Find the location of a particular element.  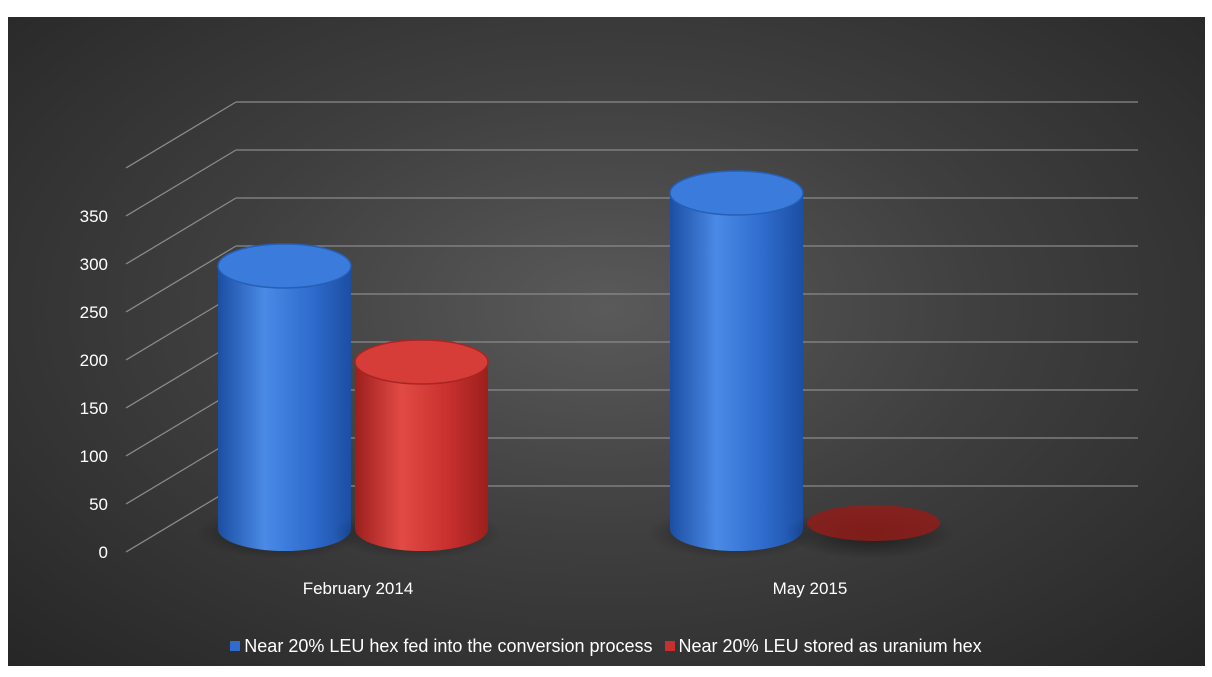

x-tick-label: February 2014 is located at coordinates (358, 588).